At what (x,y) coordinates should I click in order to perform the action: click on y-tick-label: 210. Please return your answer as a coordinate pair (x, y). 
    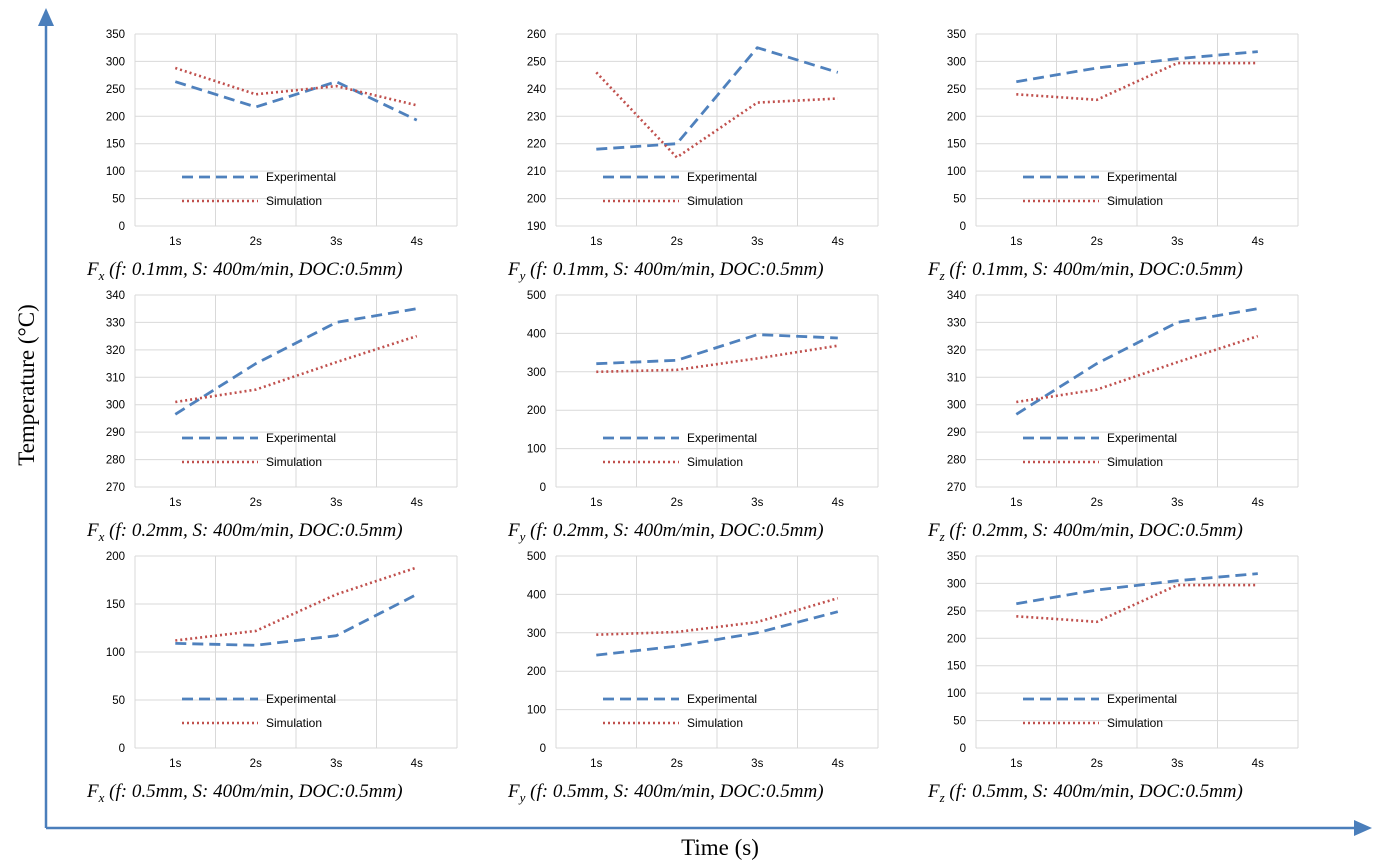
    Looking at the image, I should click on (536, 172).